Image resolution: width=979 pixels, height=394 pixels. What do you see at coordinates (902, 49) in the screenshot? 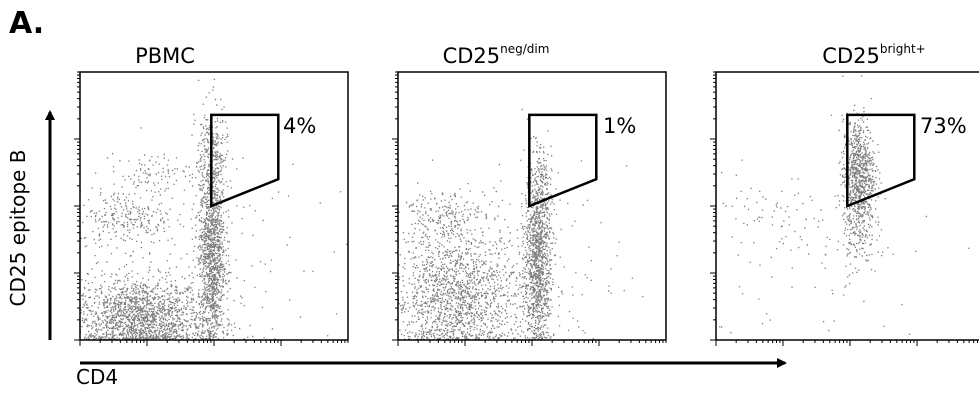
I see `panel-title-superscript: bright+` at bounding box center [902, 49].